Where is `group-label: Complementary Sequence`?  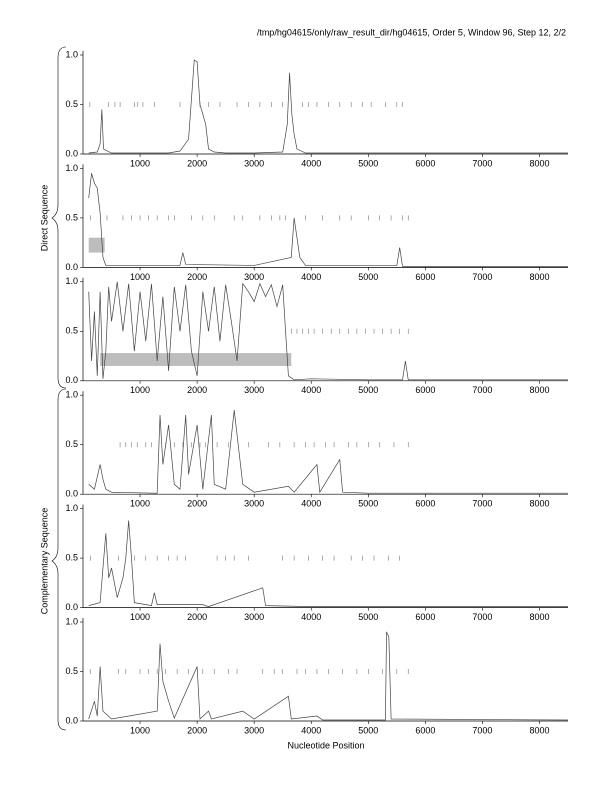
group-label: Complementary Sequence is located at coordinates (44, 561).